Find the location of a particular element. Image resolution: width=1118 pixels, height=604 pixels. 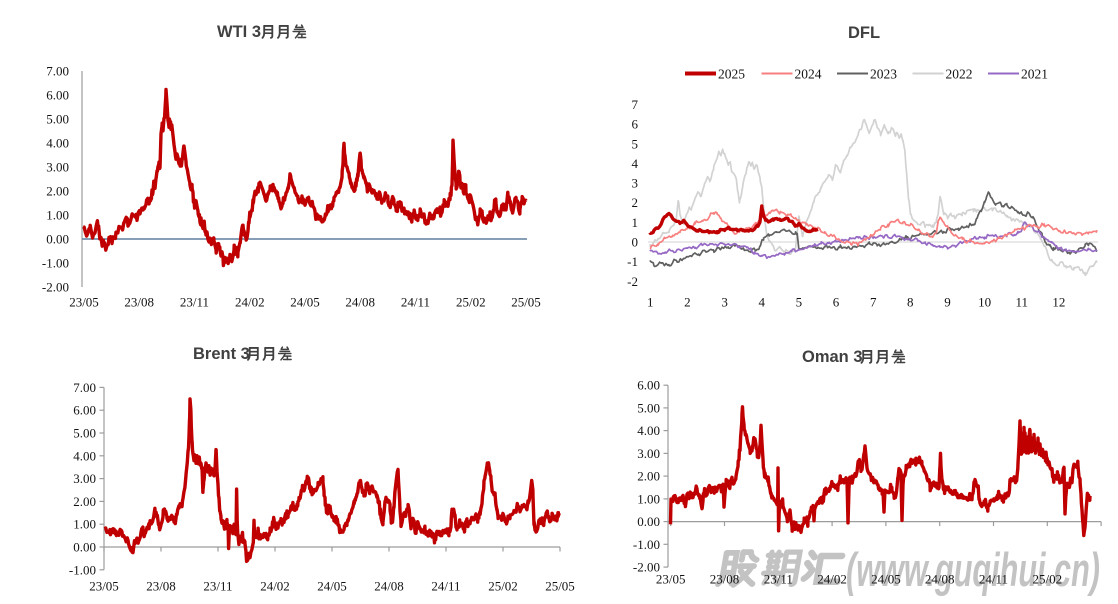

svg-text: 9 is located at coordinates (947, 302).